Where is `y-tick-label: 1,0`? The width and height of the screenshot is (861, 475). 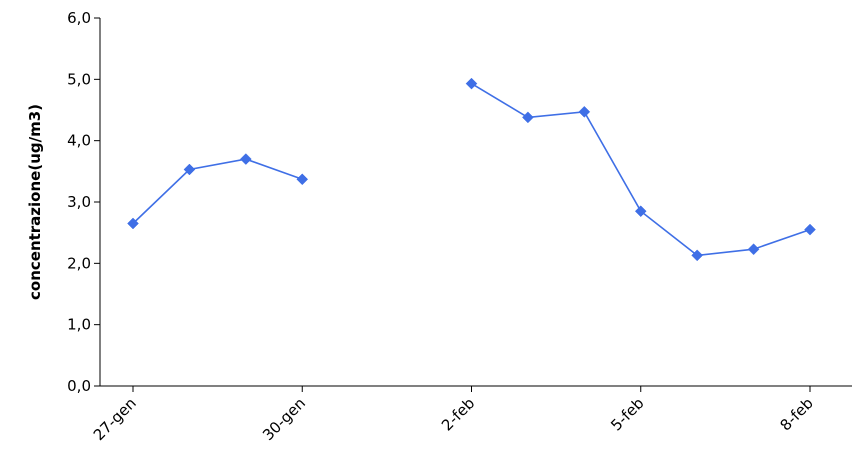 y-tick-label: 1,0 is located at coordinates (79, 325).